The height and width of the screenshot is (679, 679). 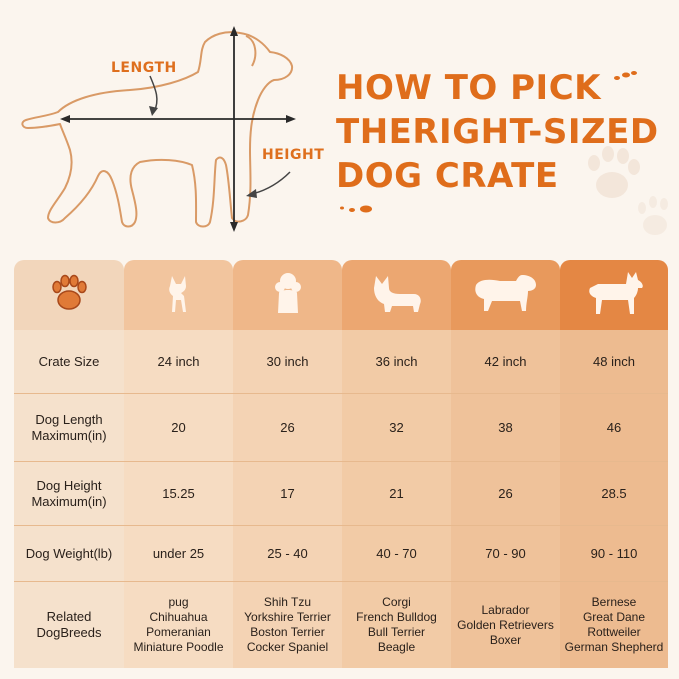 I want to click on table-cell: 30 inch, so click(x=287, y=362).